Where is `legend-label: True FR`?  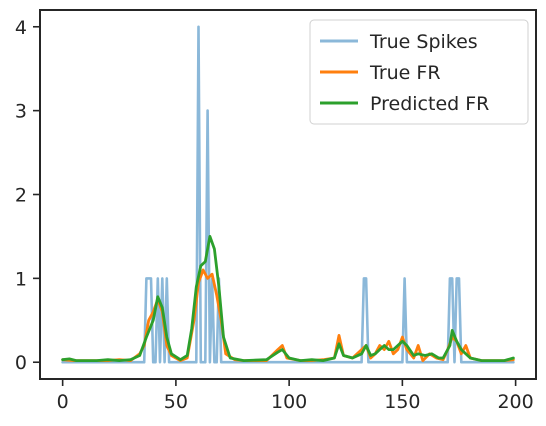 legend-label: True FR is located at coordinates (405, 73).